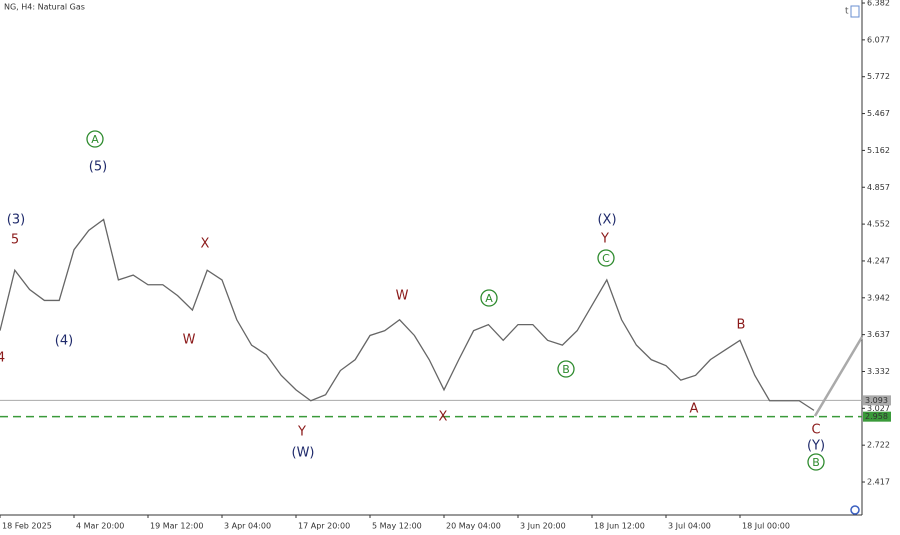 The image size is (900, 535). Describe the element at coordinates (16, 220) in the screenshot. I see `wave-label: (3)` at that location.